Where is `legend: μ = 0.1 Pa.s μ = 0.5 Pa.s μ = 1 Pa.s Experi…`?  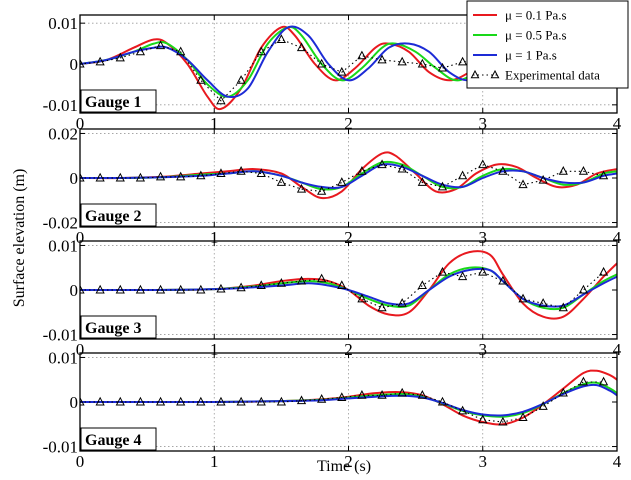
legend: μ = 0.1 Pa.s μ = 0.5 Pa.s μ = 1 Pa.s Experi… is located at coordinates (547, 44).